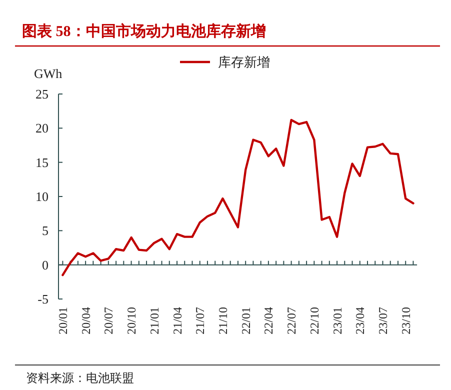 The image size is (451, 390). I want to click on text: 资料来源：电池联盟, so click(80, 378).